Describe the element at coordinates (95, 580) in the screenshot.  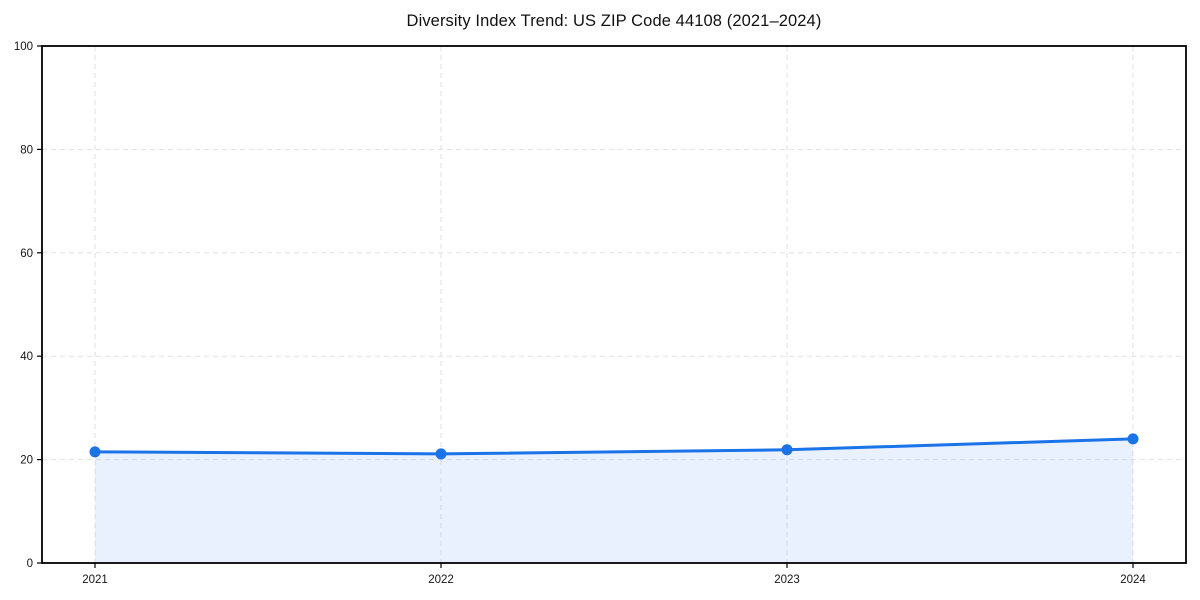
I see `x-tick-label: 2021` at that location.